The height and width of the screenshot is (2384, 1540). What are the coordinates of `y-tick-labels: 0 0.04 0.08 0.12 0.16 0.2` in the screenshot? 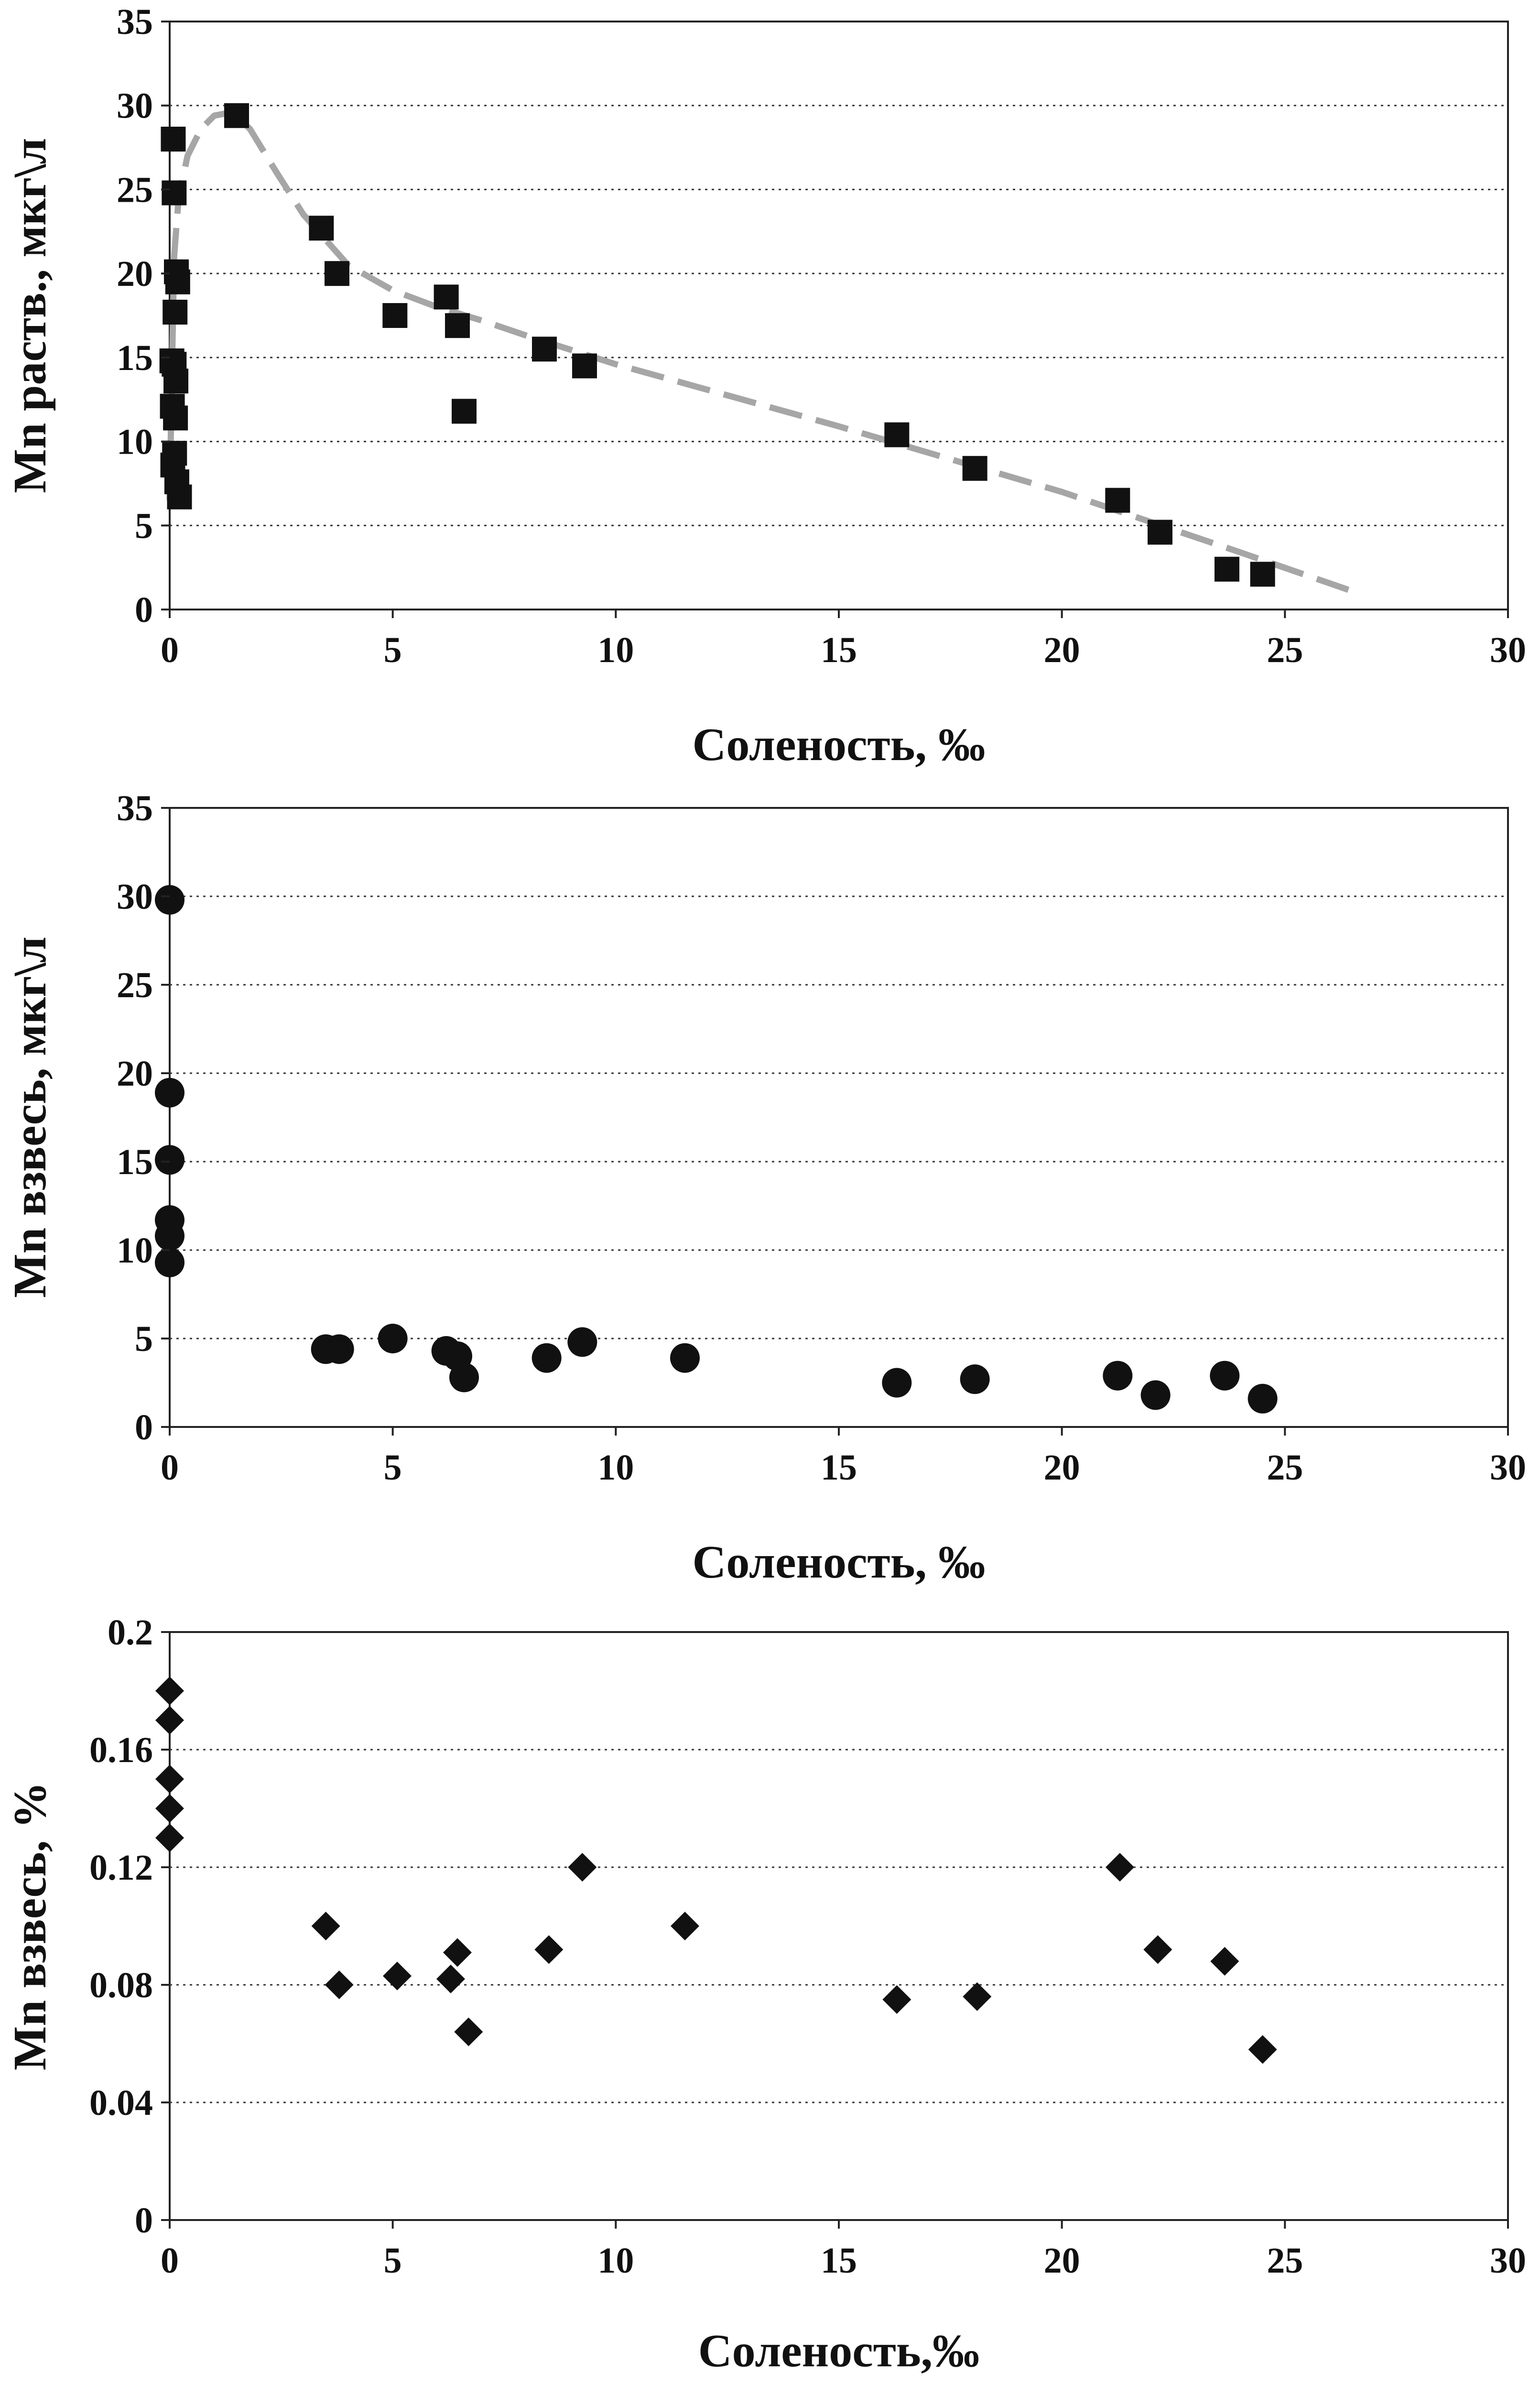 It's located at (130, 1927).